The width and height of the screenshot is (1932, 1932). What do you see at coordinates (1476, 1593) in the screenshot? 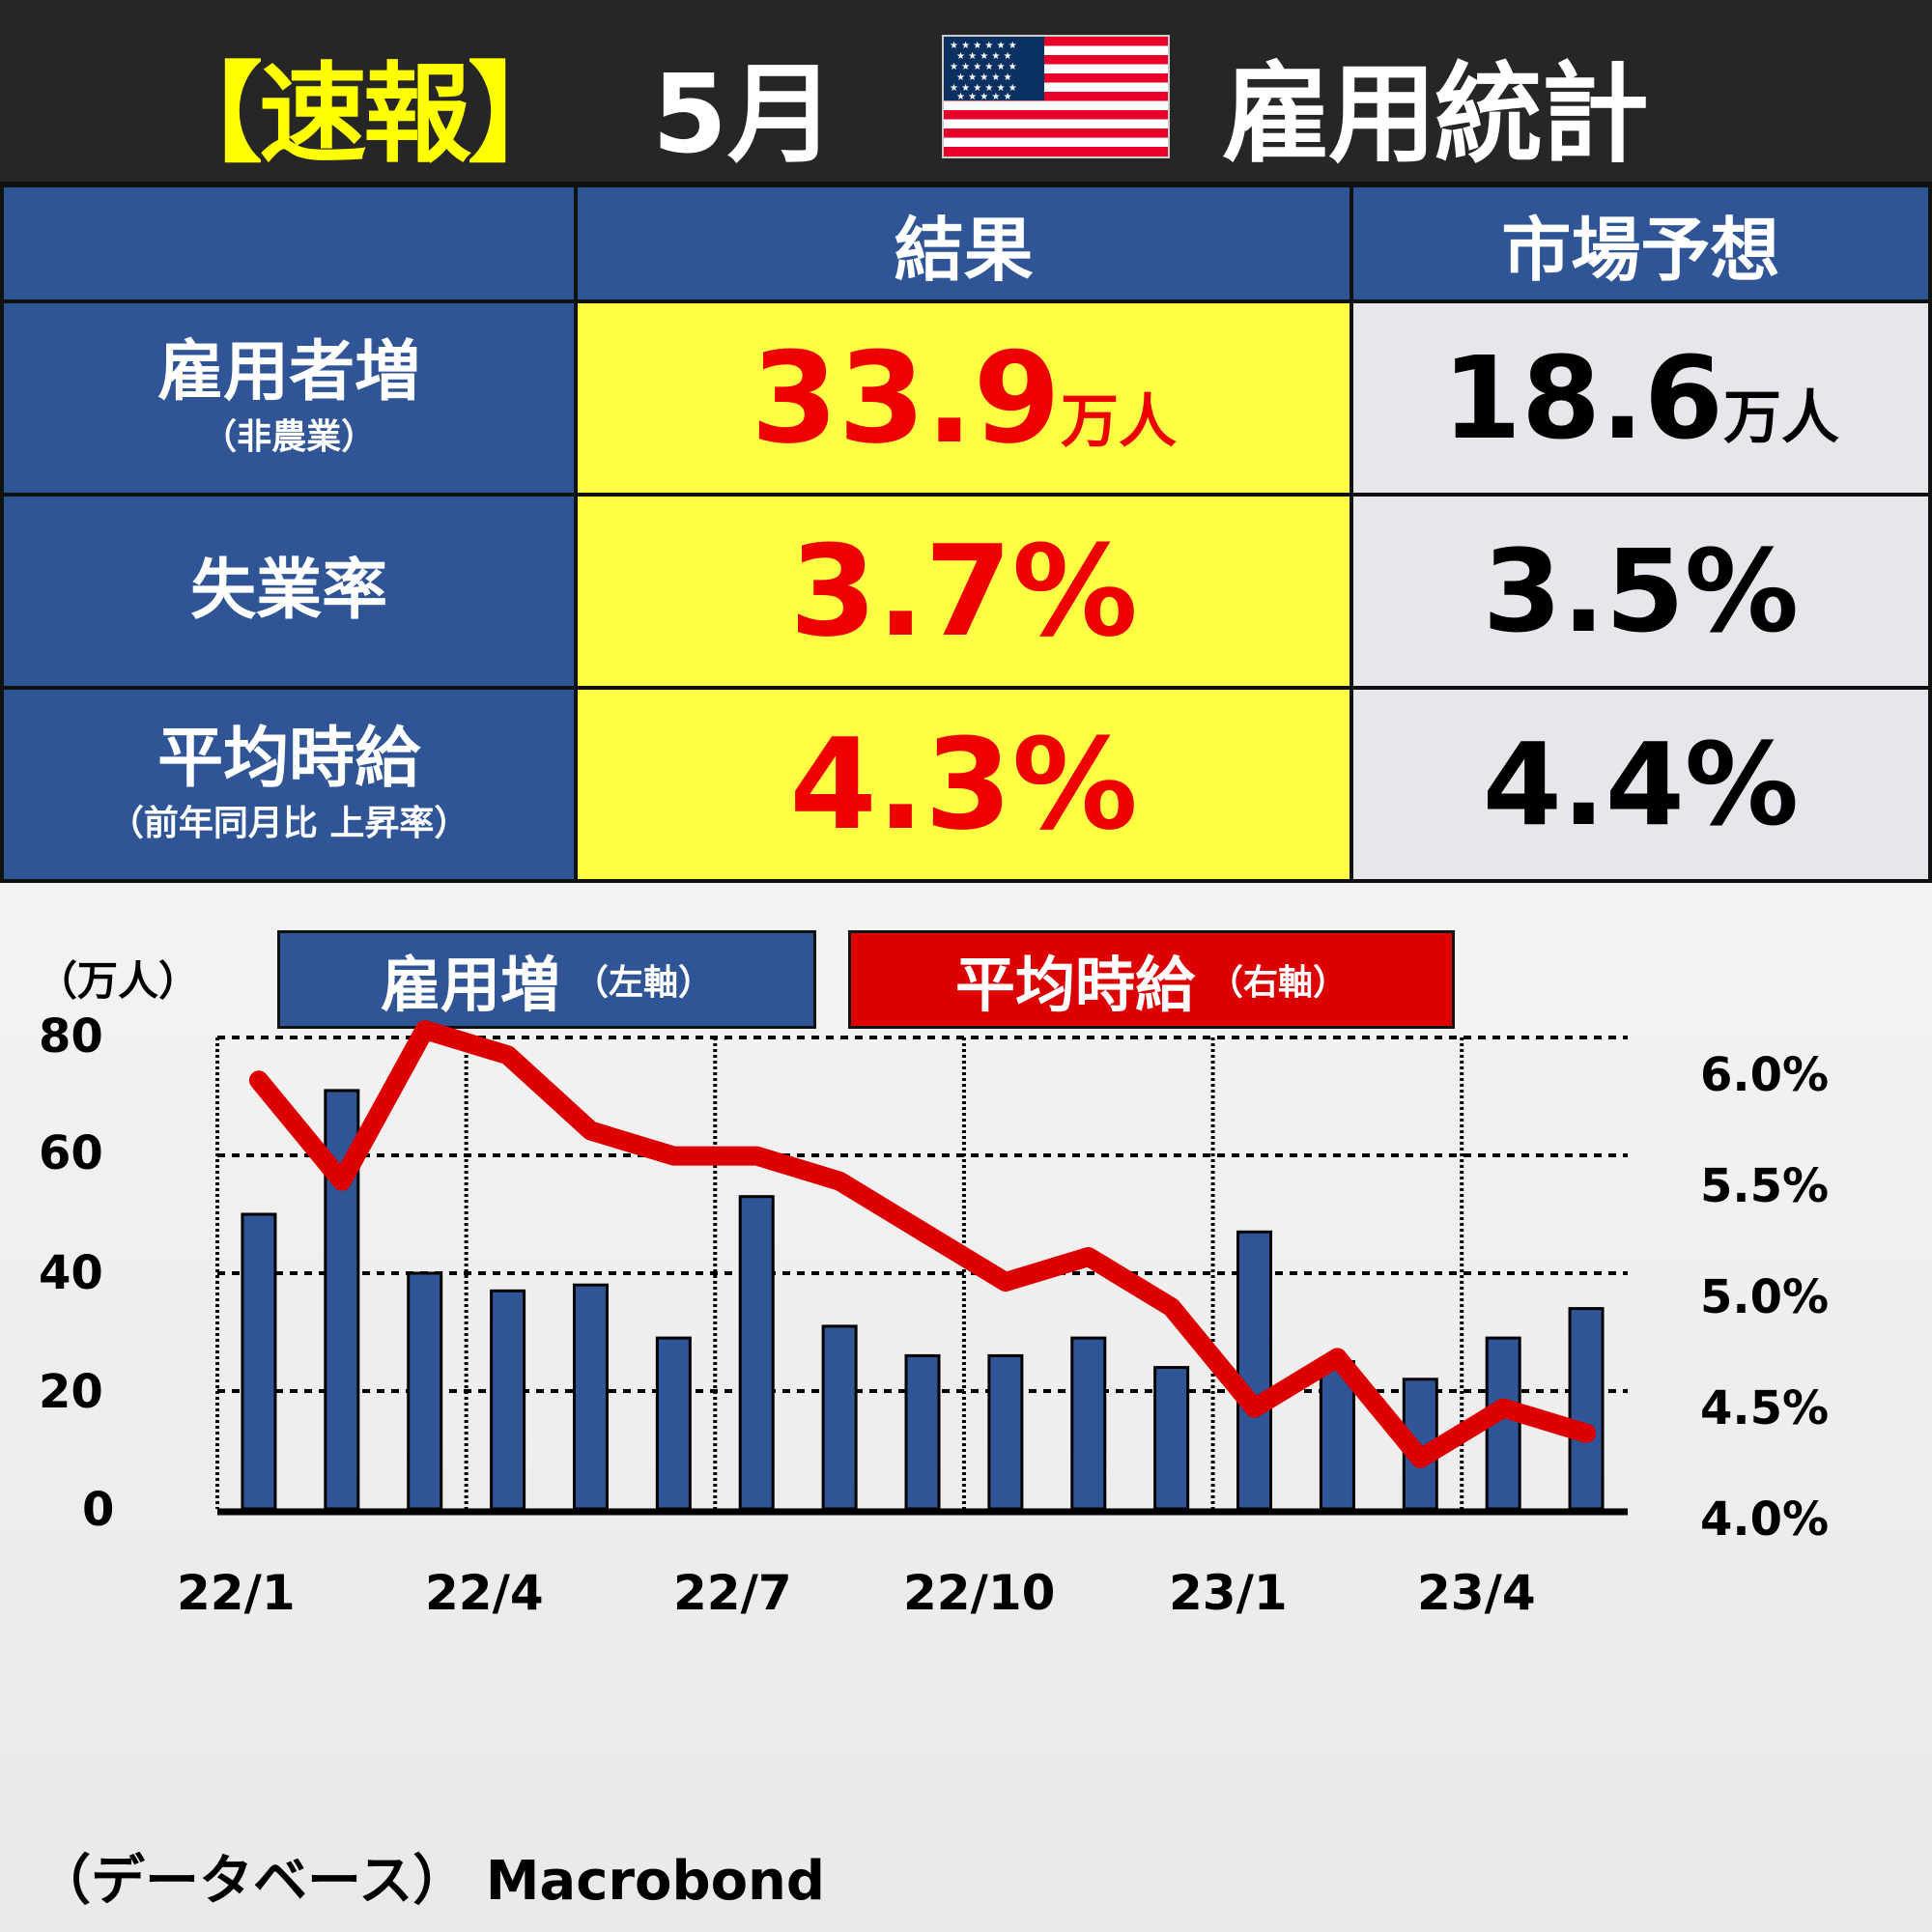
I see `x-tick: 23/4` at bounding box center [1476, 1593].